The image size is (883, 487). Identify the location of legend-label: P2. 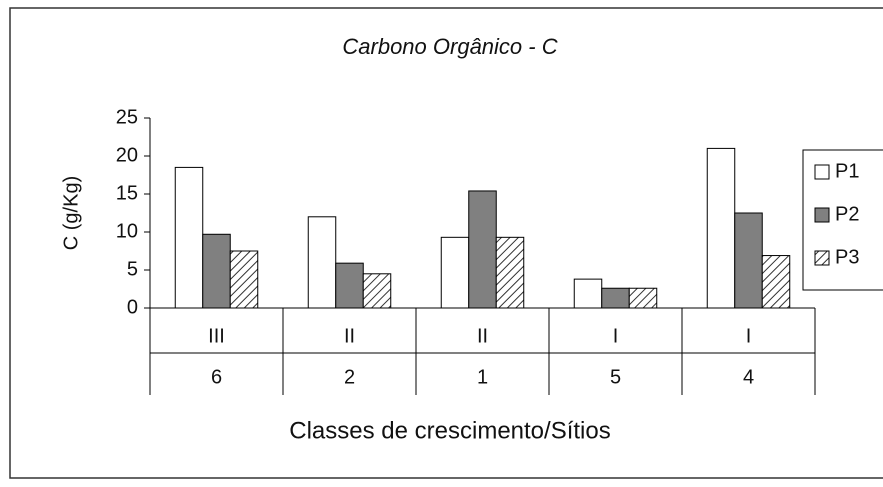
(847, 214).